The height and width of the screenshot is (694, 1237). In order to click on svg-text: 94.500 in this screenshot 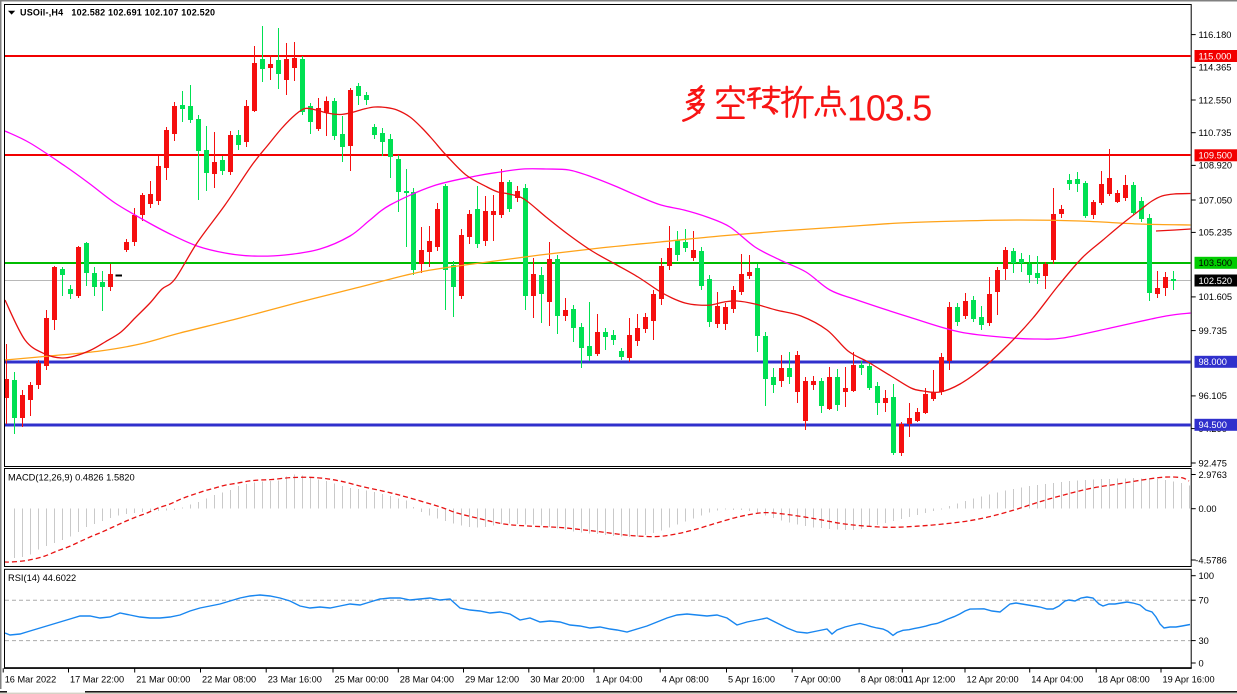, I will do `click(1213, 425)`.